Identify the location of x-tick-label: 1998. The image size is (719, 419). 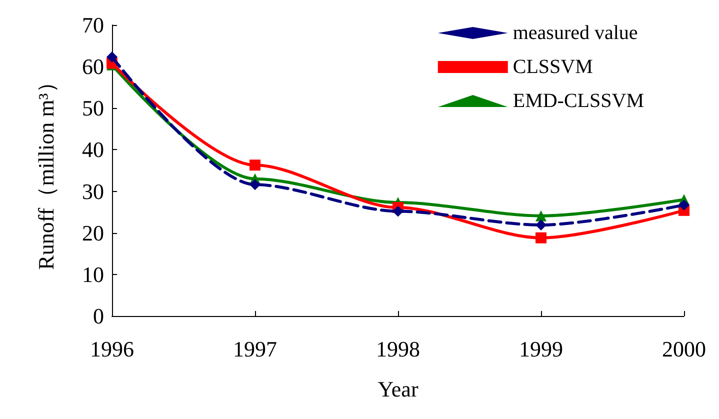
(398, 349).